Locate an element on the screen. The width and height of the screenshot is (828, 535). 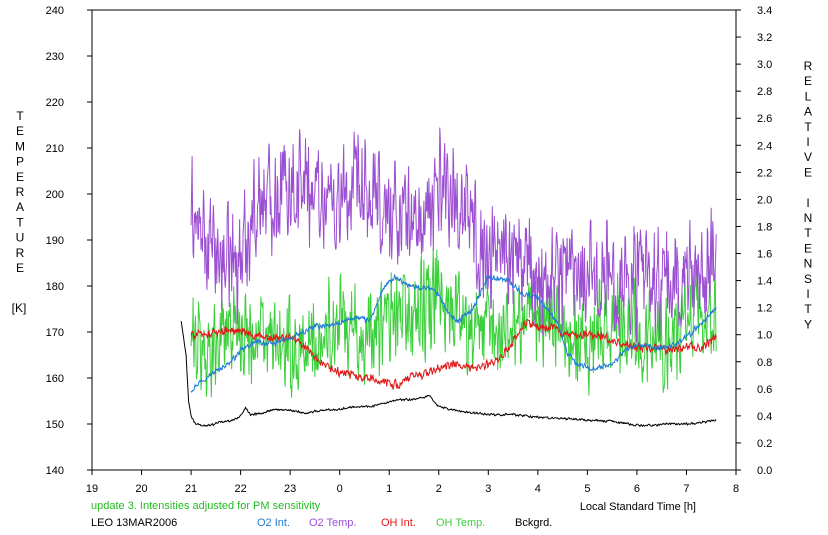
left-tick-label: 190 is located at coordinates (55, 241).